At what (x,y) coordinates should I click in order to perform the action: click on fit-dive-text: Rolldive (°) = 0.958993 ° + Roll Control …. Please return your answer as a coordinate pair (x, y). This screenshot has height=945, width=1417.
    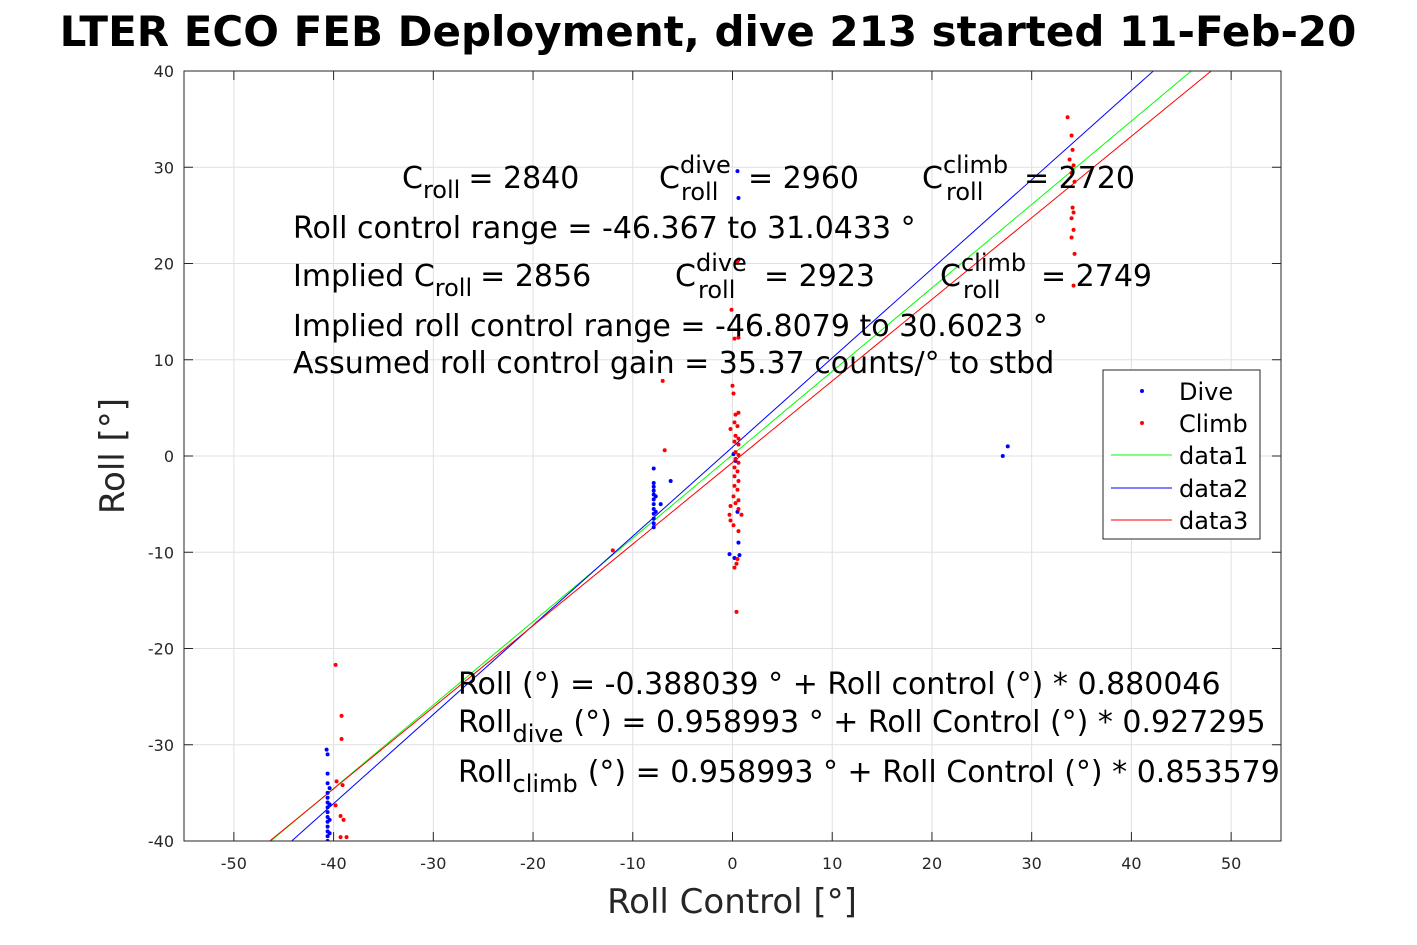
    Looking at the image, I should click on (862, 726).